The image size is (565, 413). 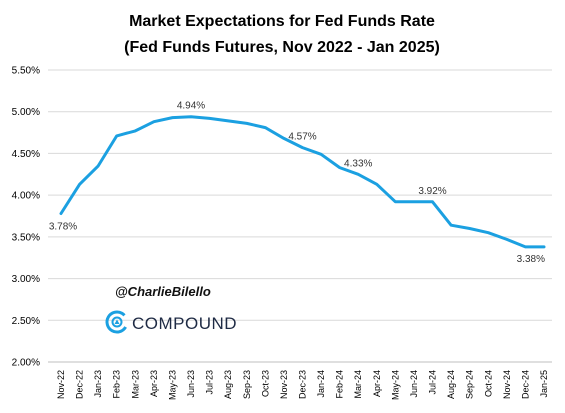 What do you see at coordinates (191, 106) in the screenshot?
I see `data-label: 4.94%` at bounding box center [191, 106].